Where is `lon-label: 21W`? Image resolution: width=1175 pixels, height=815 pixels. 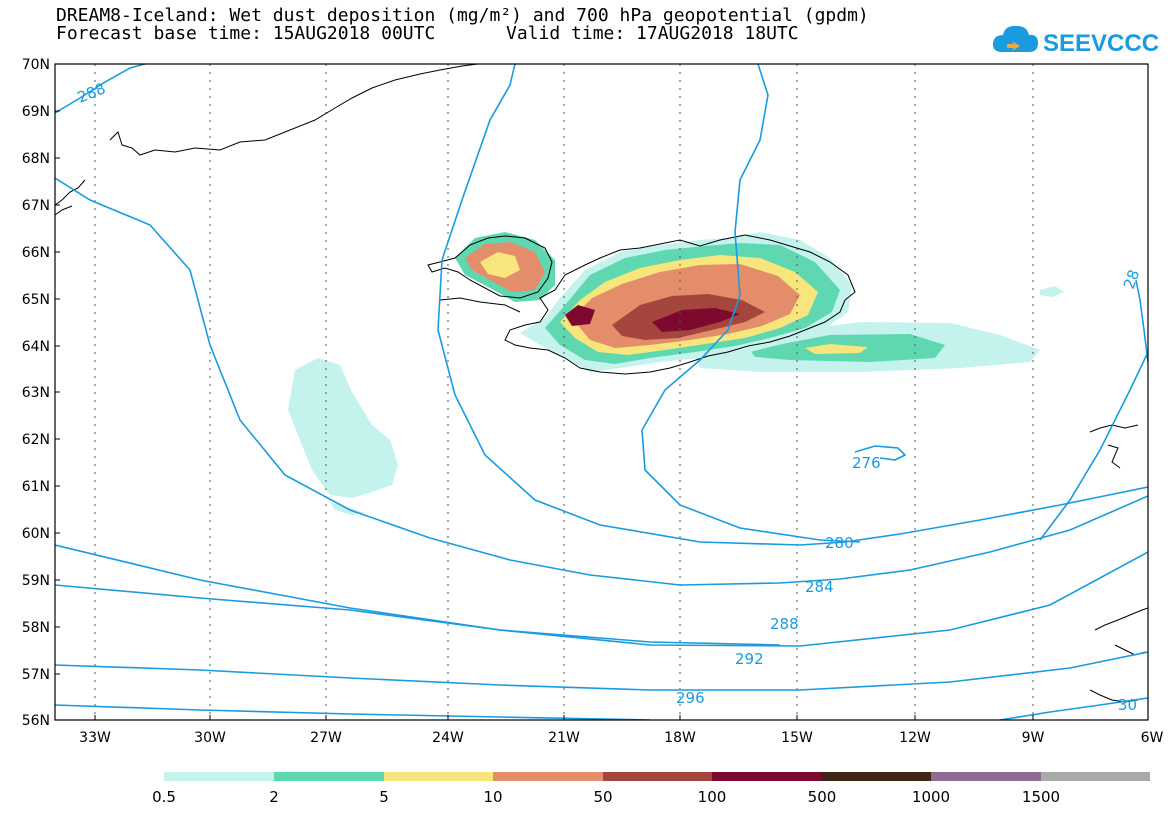
lon-label: 21W is located at coordinates (564, 738).